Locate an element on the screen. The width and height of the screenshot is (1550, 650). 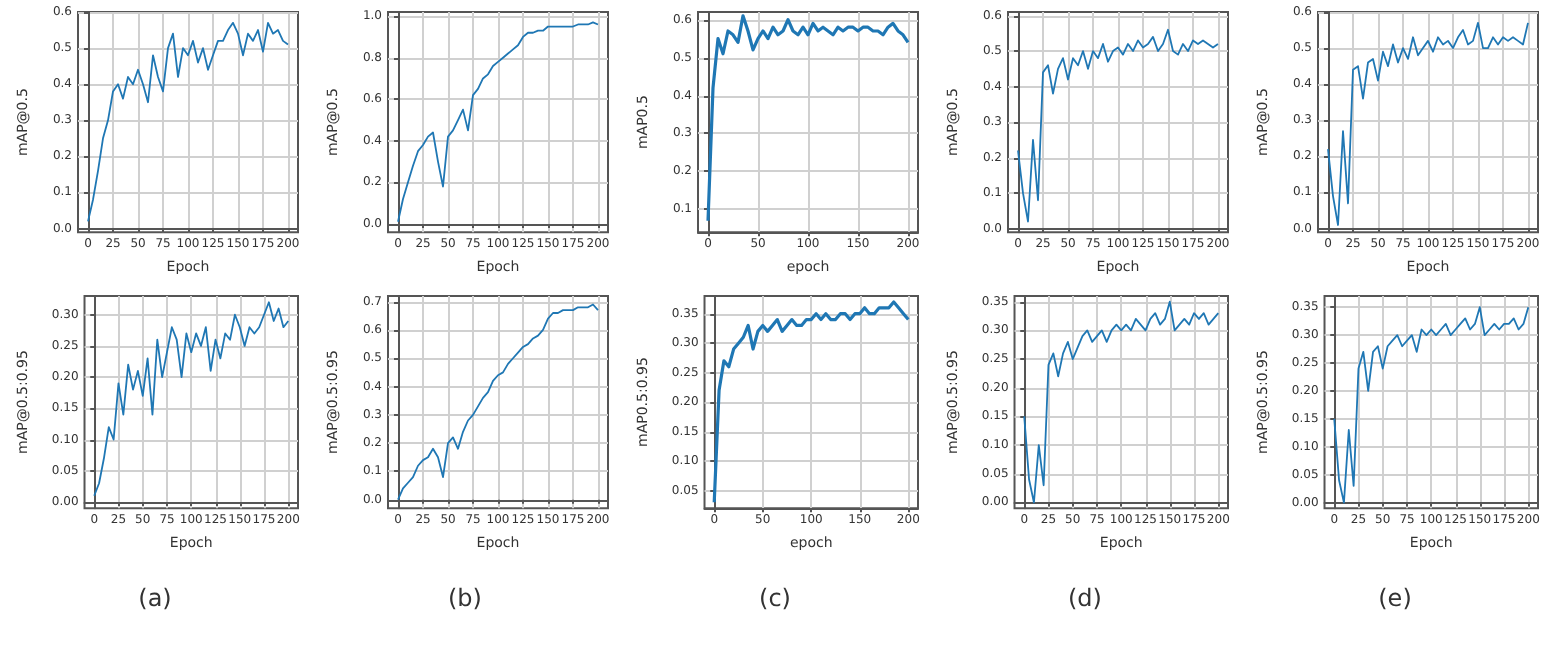
text: (d) is located at coordinates (1085, 598).